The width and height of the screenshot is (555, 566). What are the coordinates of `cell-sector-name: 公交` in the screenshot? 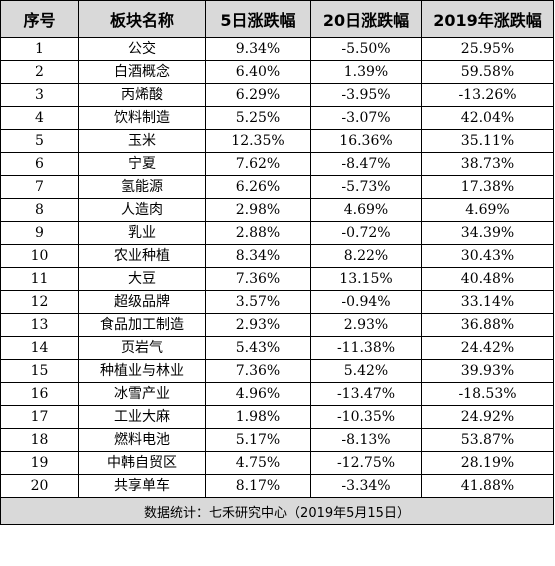 It's located at (142, 49).